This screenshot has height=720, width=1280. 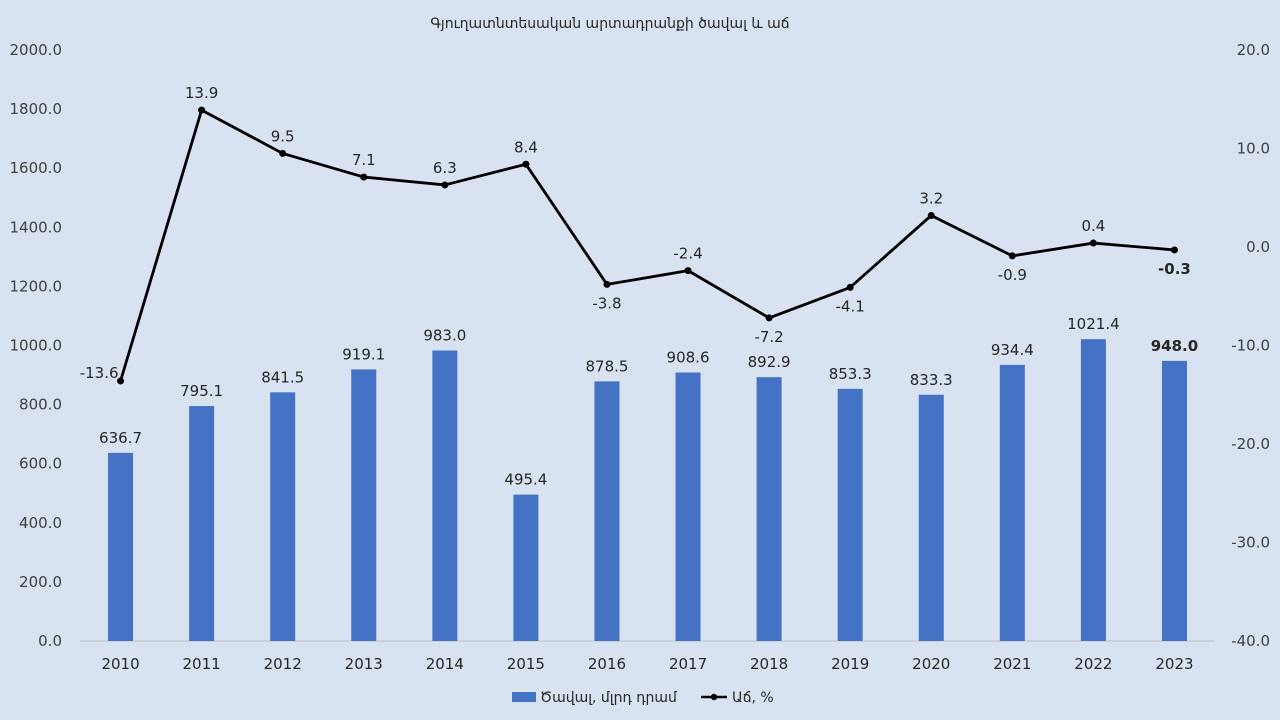 I want to click on line-data-label: -3.8, so click(x=606, y=303).